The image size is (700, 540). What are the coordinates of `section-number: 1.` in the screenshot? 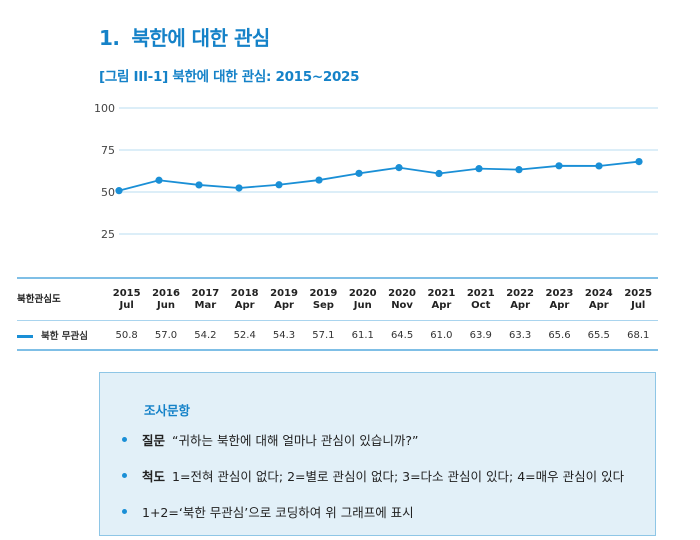 It's located at (109, 38).